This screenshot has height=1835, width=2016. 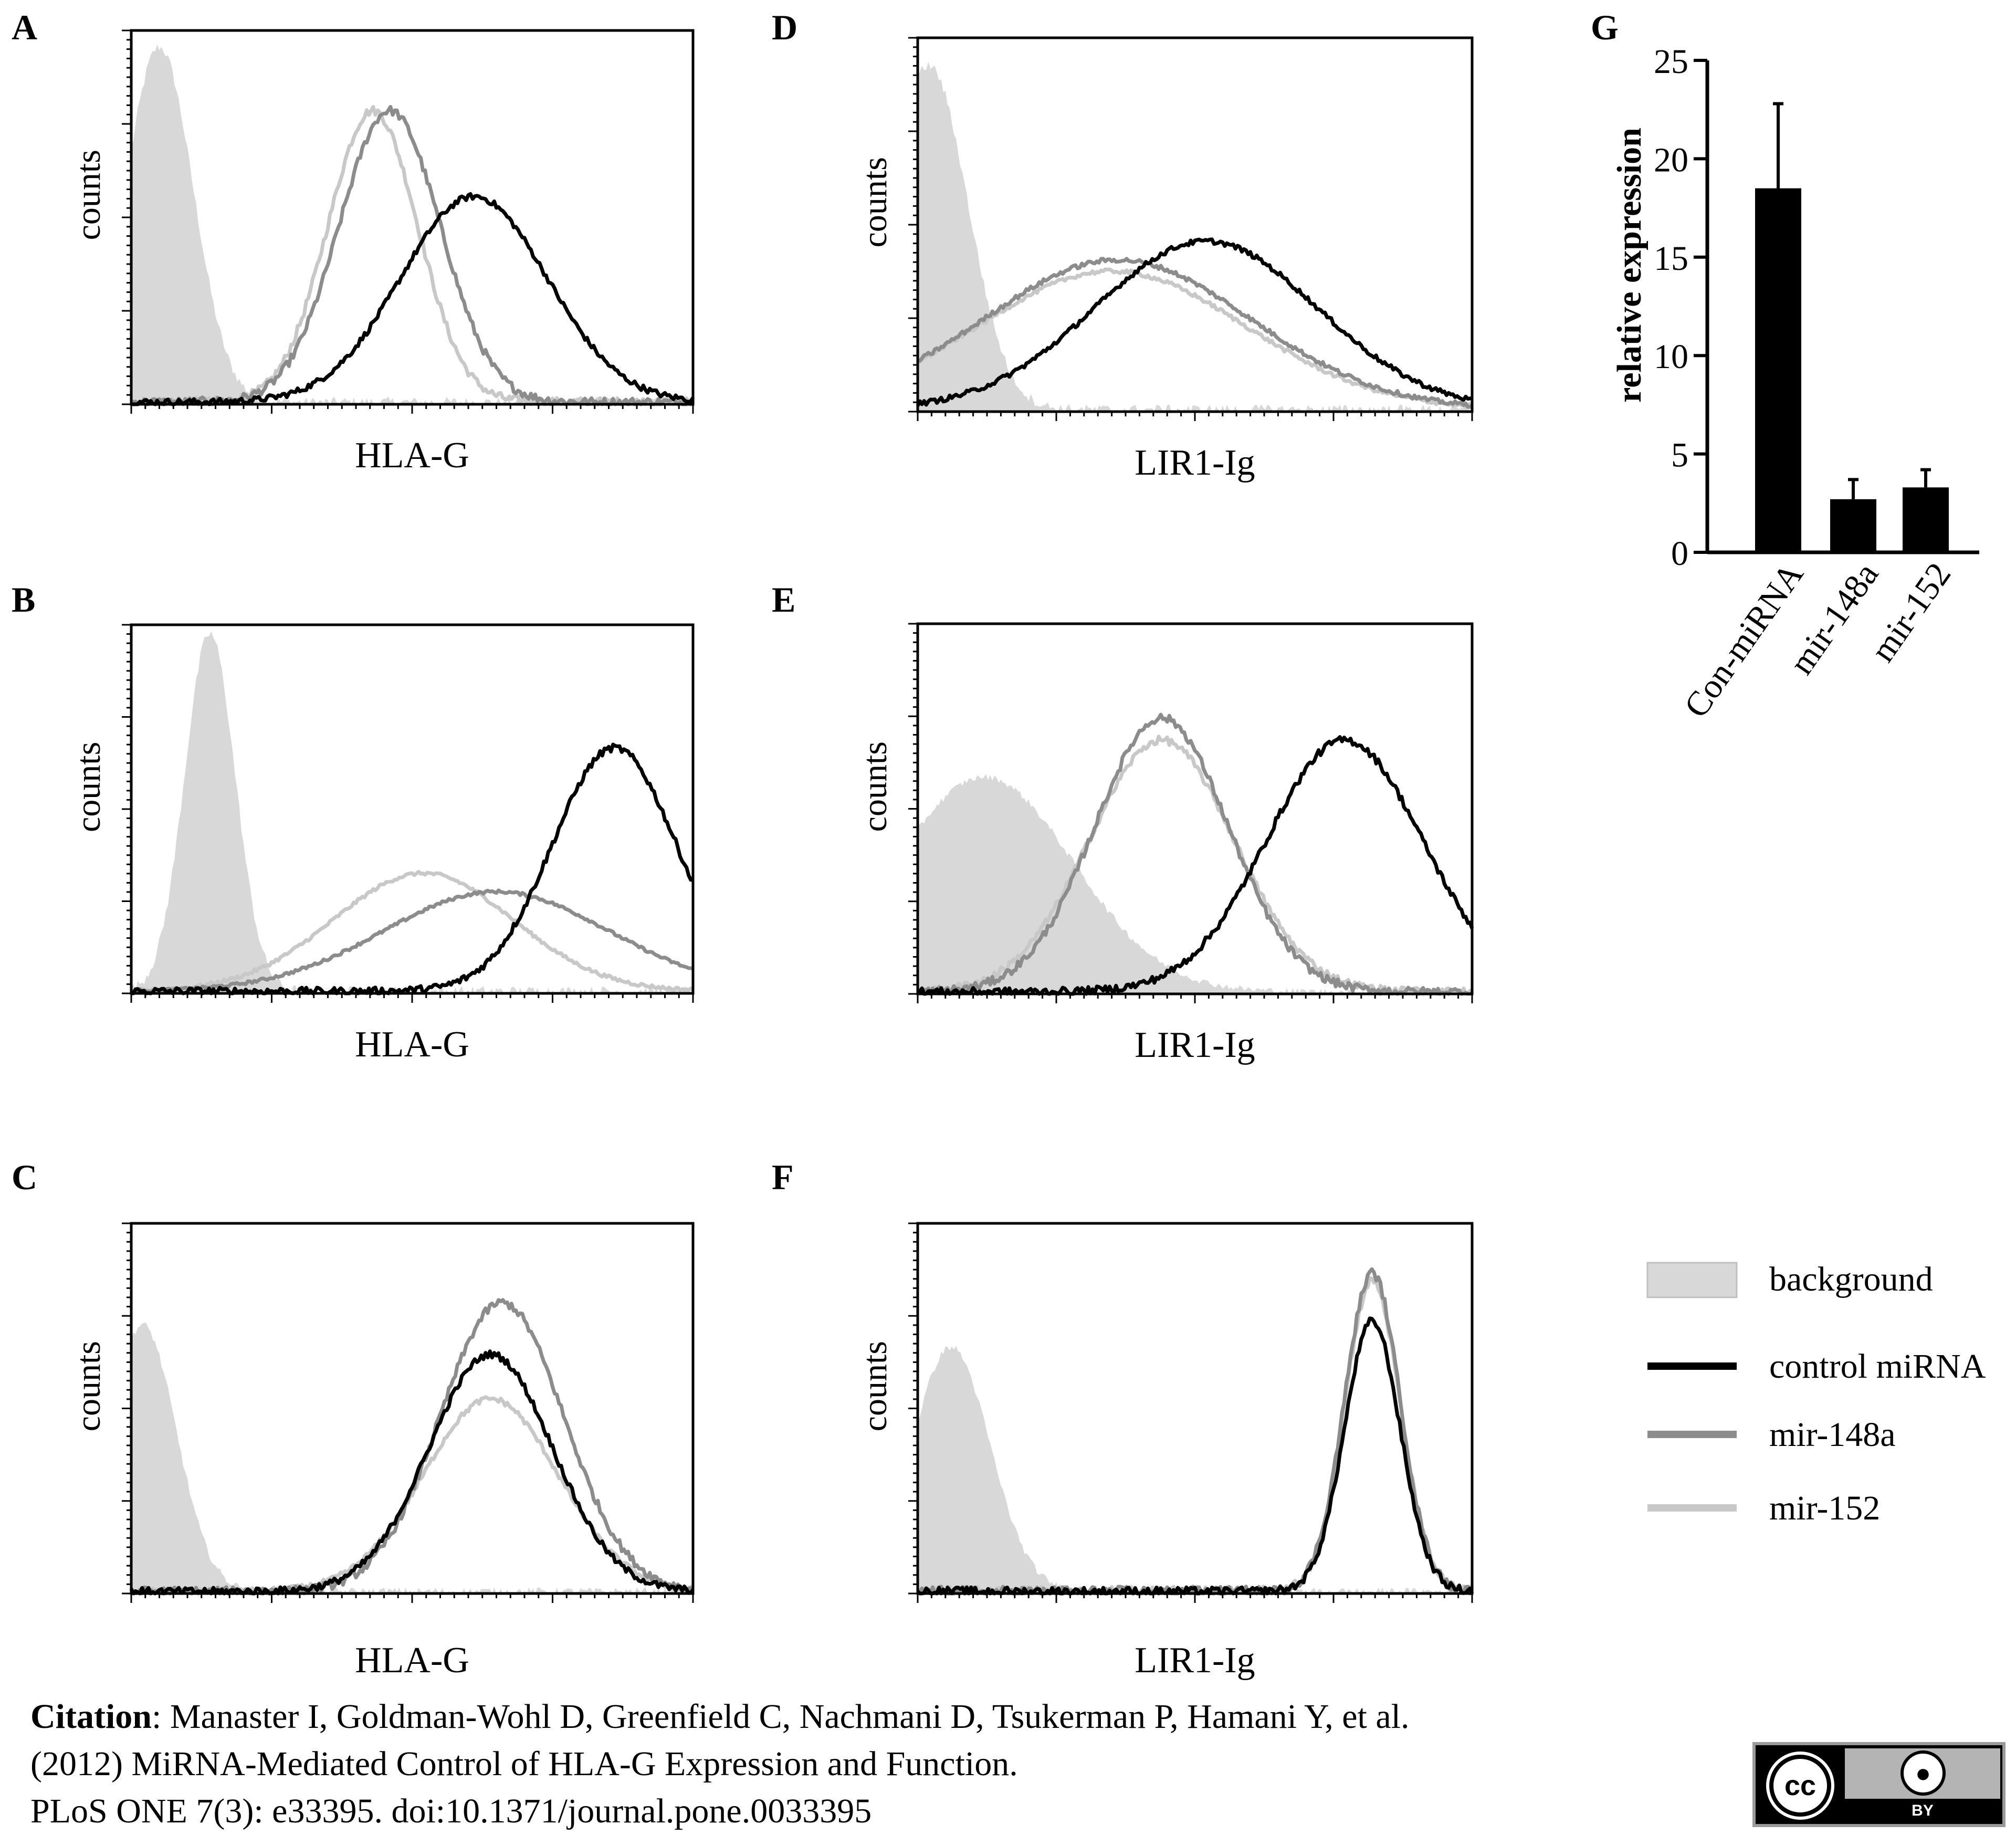 What do you see at coordinates (1877, 1366) in the screenshot?
I see `legend-label-control: control miRNA` at bounding box center [1877, 1366].